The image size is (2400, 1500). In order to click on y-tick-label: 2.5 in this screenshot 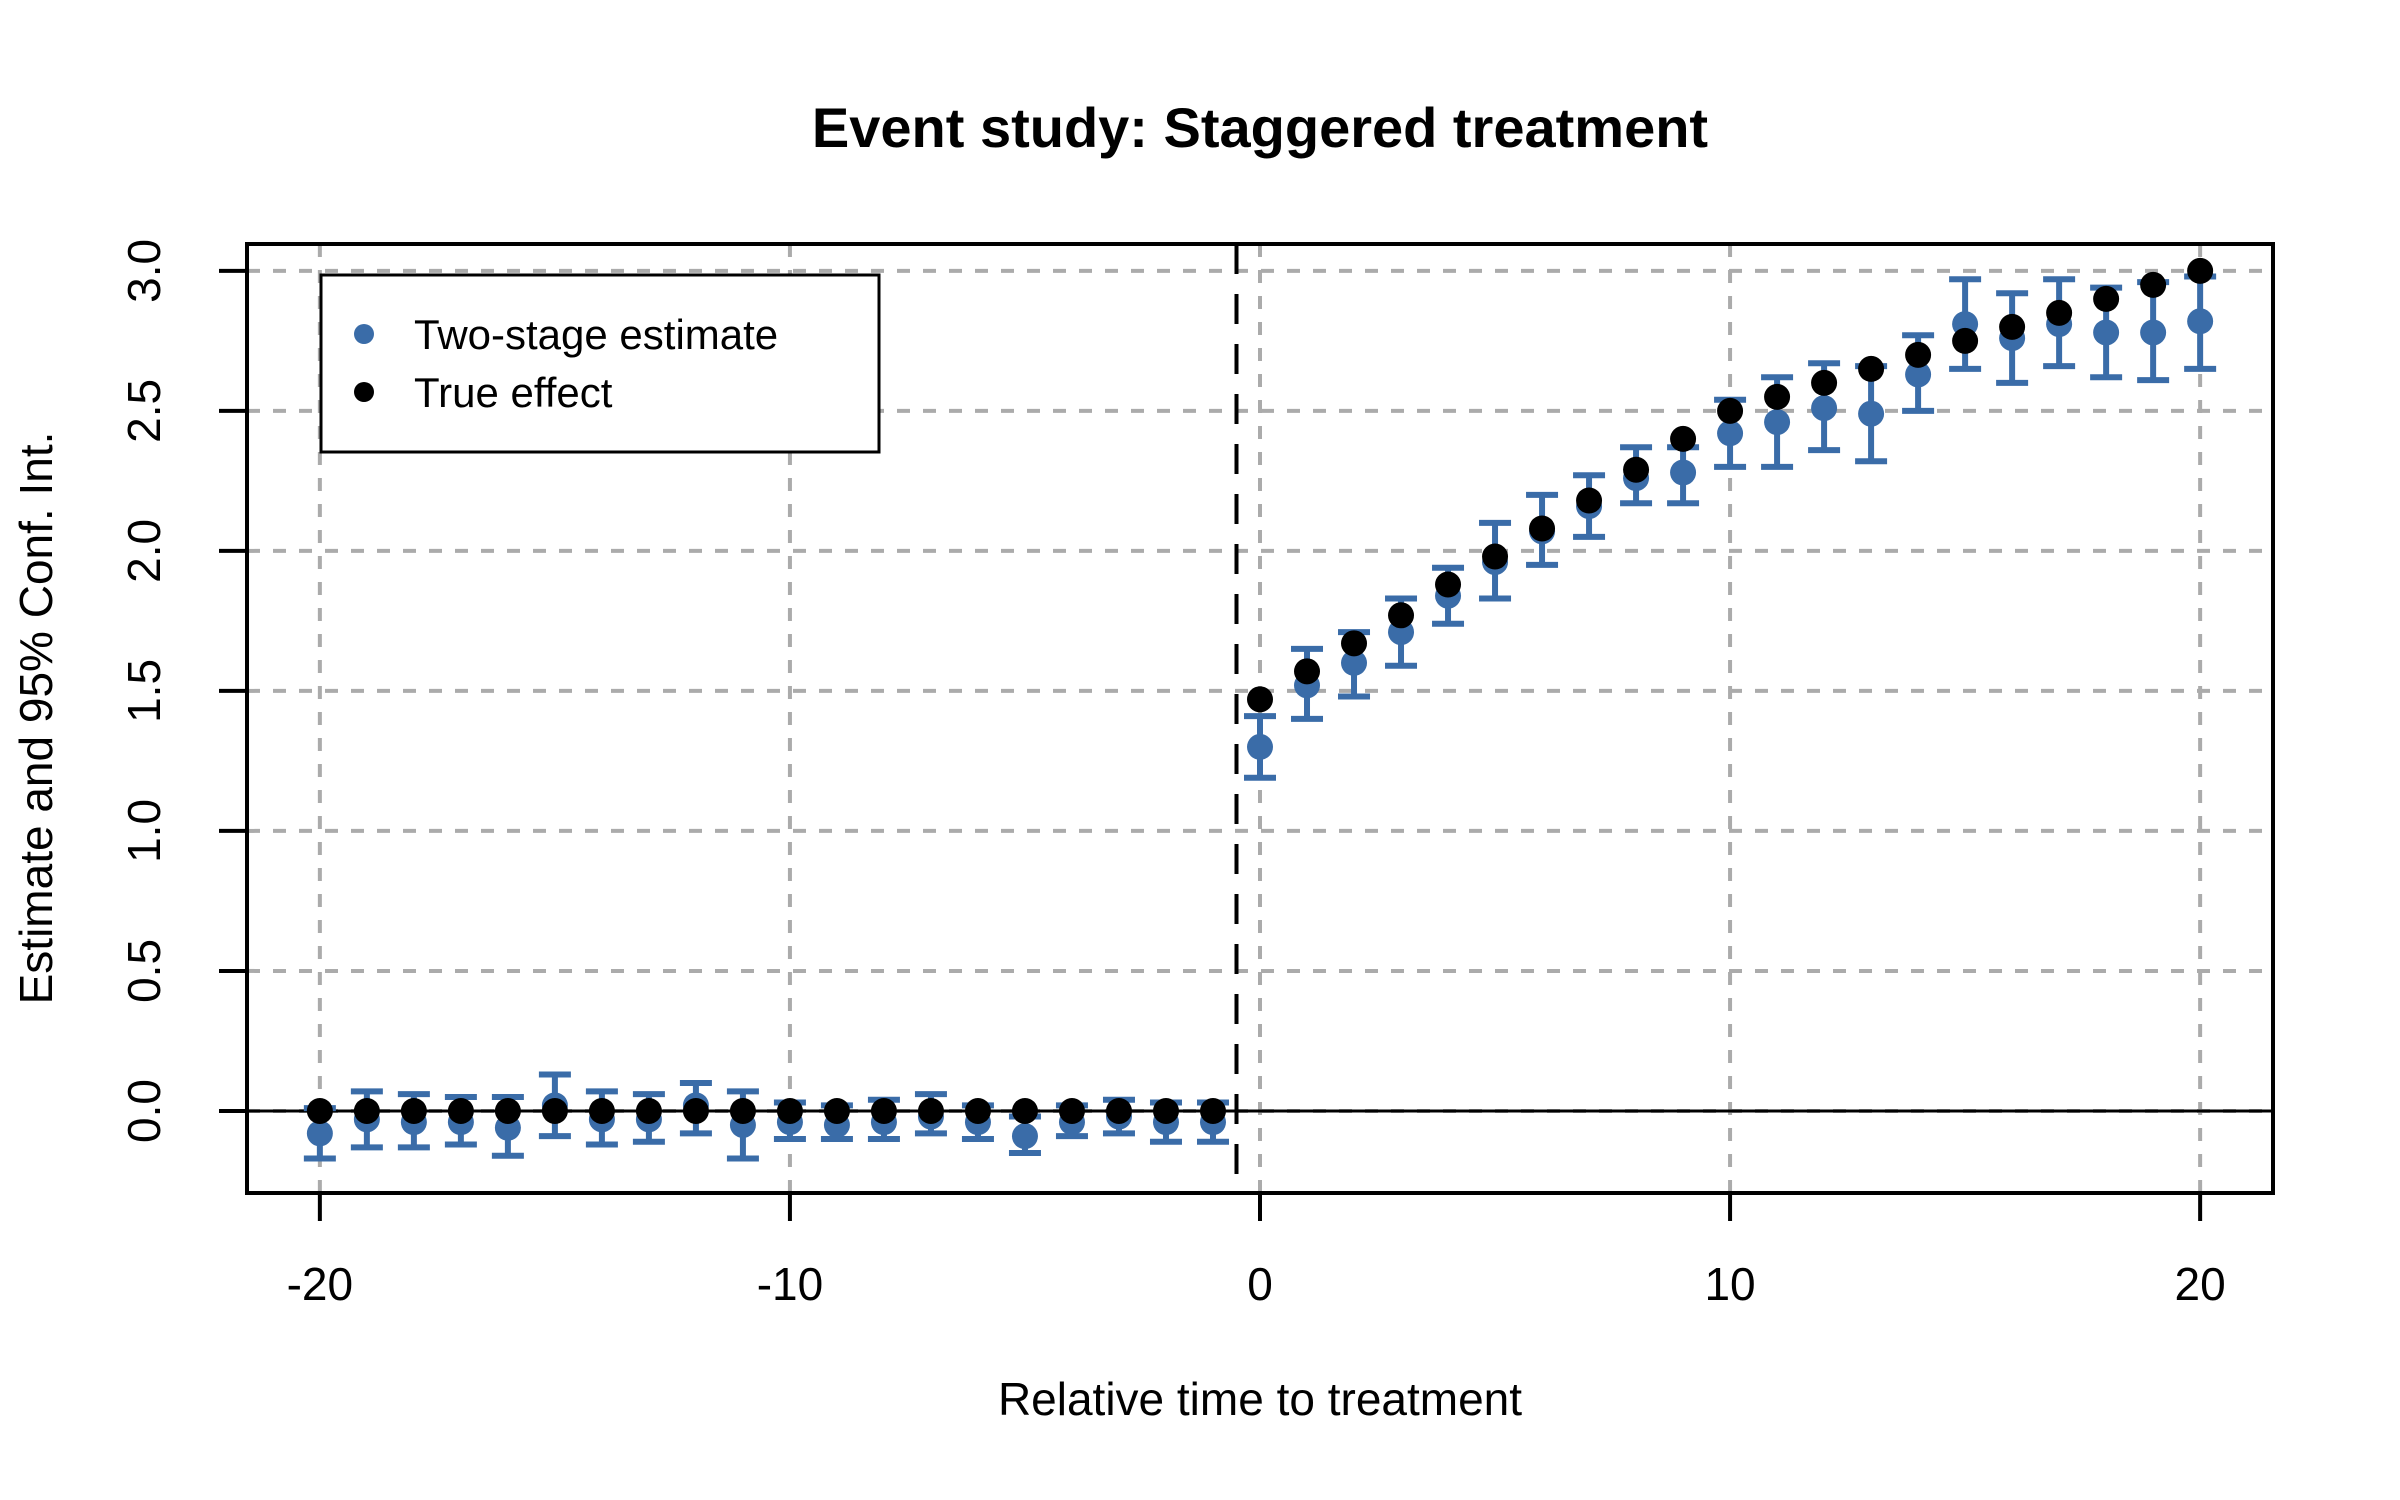, I will do `click(144, 411)`.